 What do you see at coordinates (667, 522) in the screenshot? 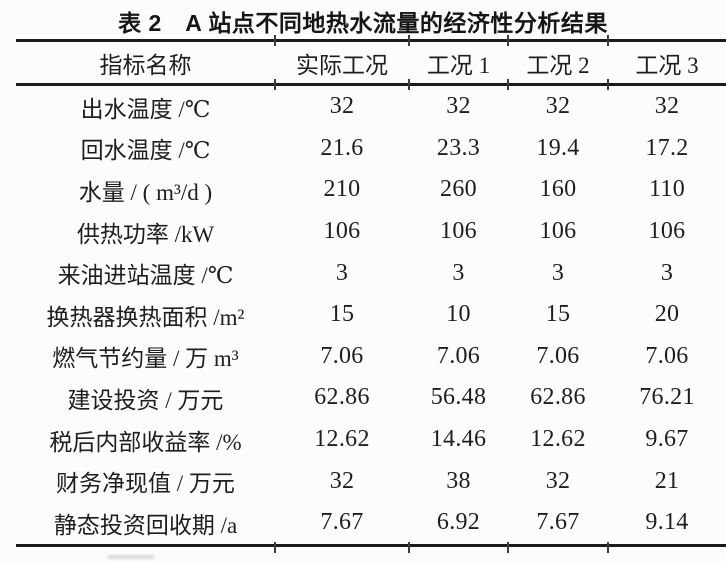
I see `value-cell: 9.14` at bounding box center [667, 522].